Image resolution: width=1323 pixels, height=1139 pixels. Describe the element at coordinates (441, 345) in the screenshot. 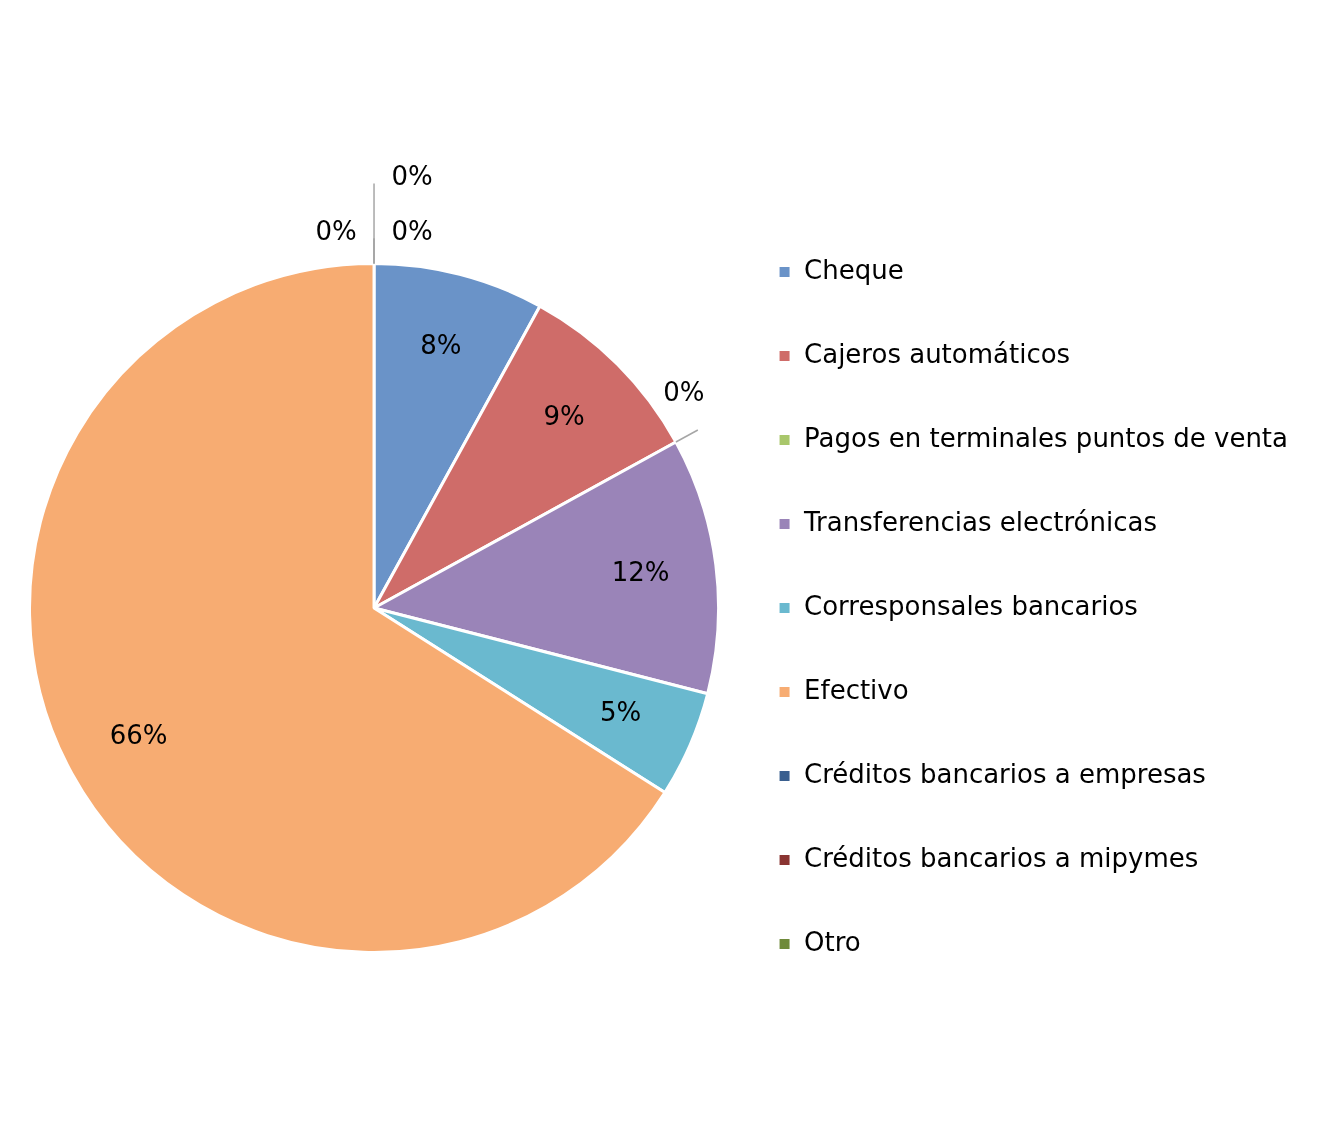

I see `data-label: 8%` at that location.